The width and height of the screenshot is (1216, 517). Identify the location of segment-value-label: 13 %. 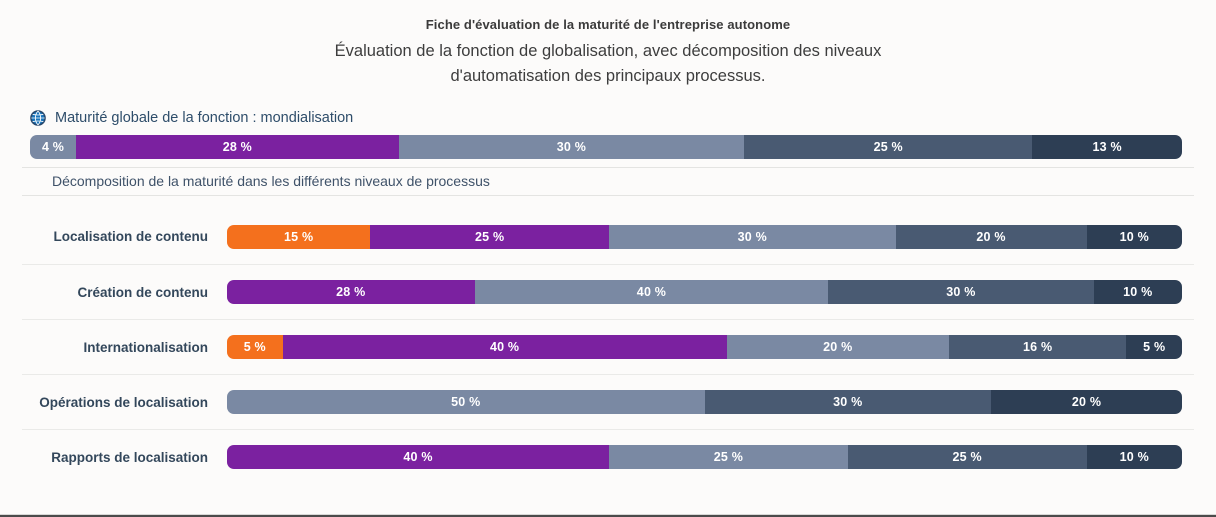
(1107, 147).